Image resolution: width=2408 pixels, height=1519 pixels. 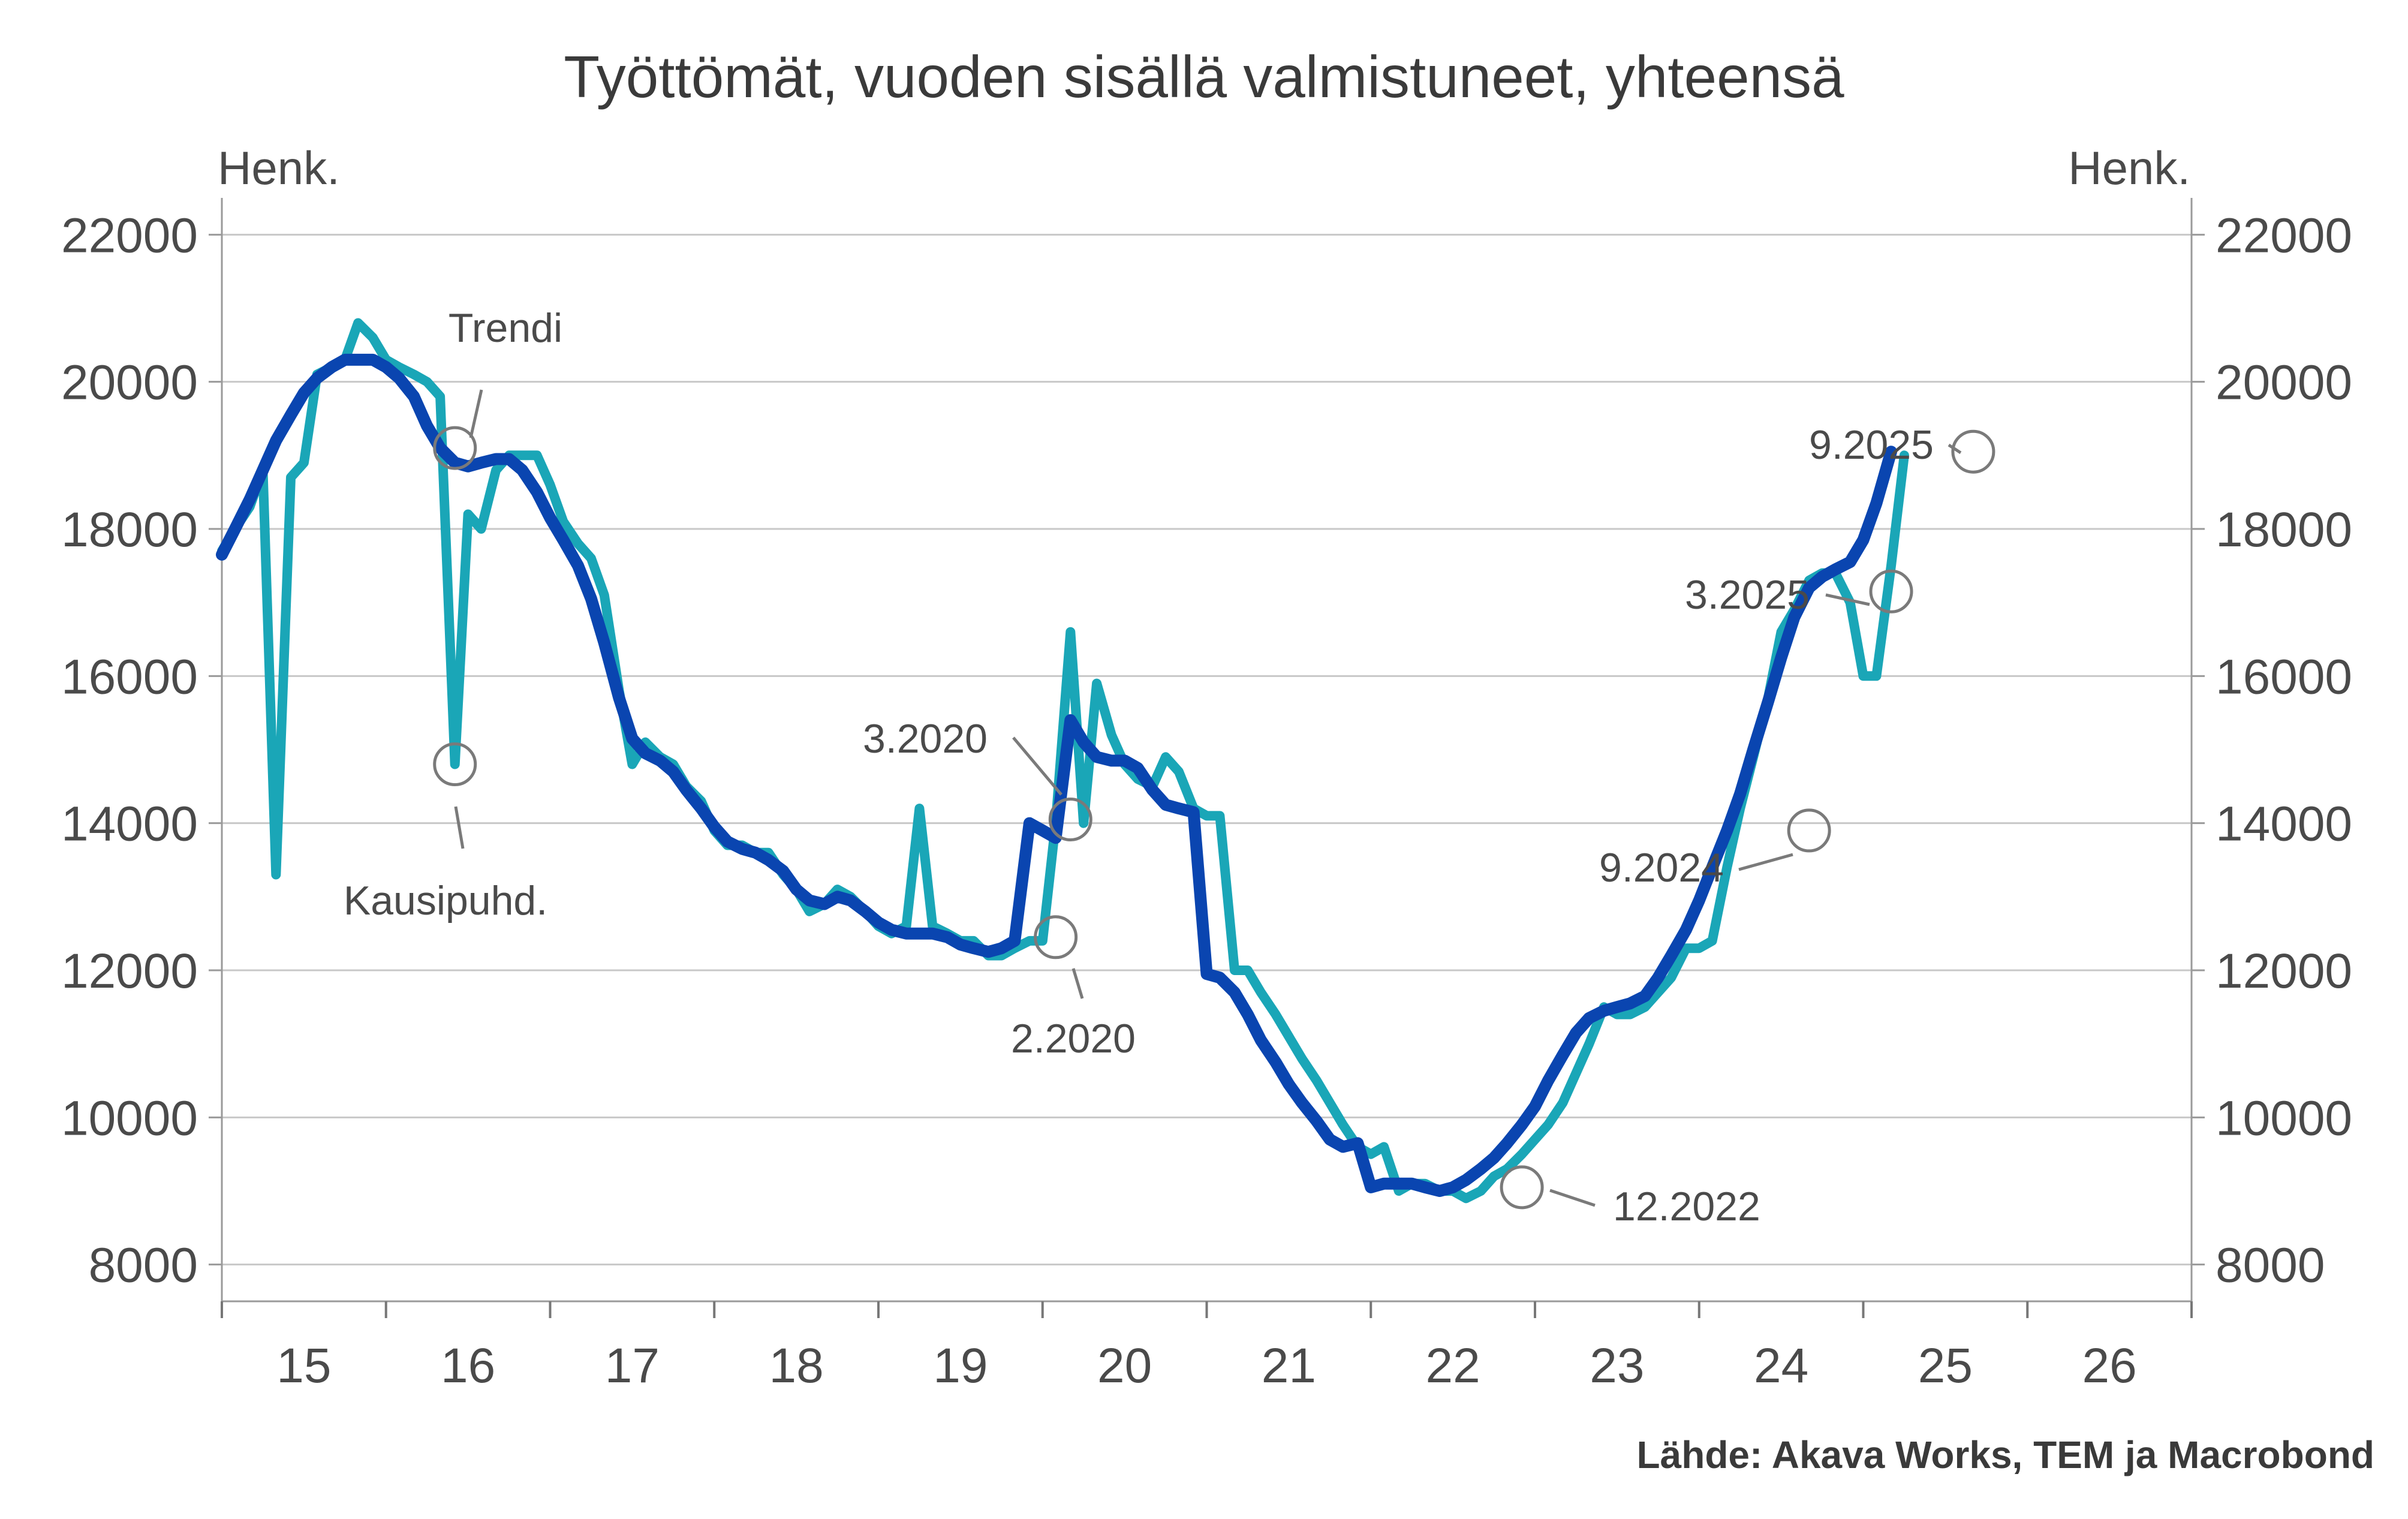 I want to click on y-axis-unit-right: Henk., so click(x=2129, y=168).